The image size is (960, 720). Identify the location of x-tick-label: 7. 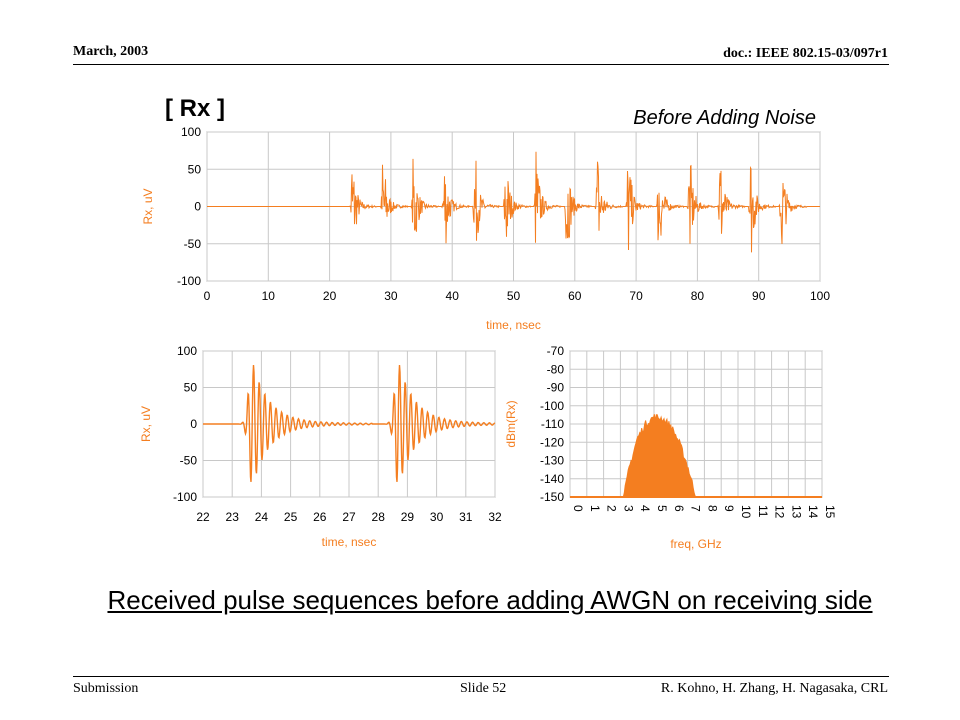
(696, 508).